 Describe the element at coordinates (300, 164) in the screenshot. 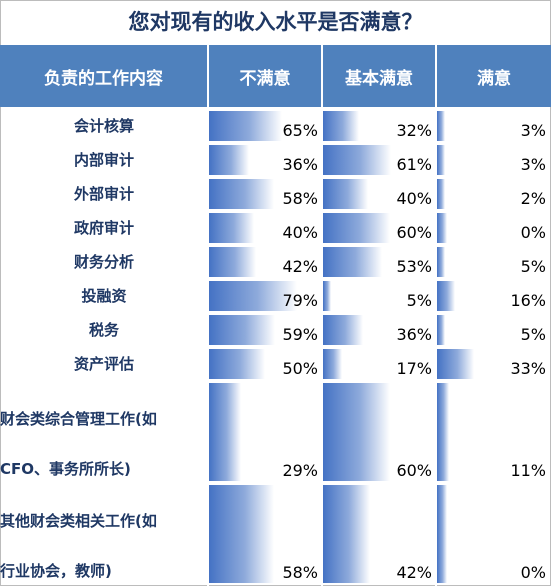

I see `value-label: 36%` at that location.